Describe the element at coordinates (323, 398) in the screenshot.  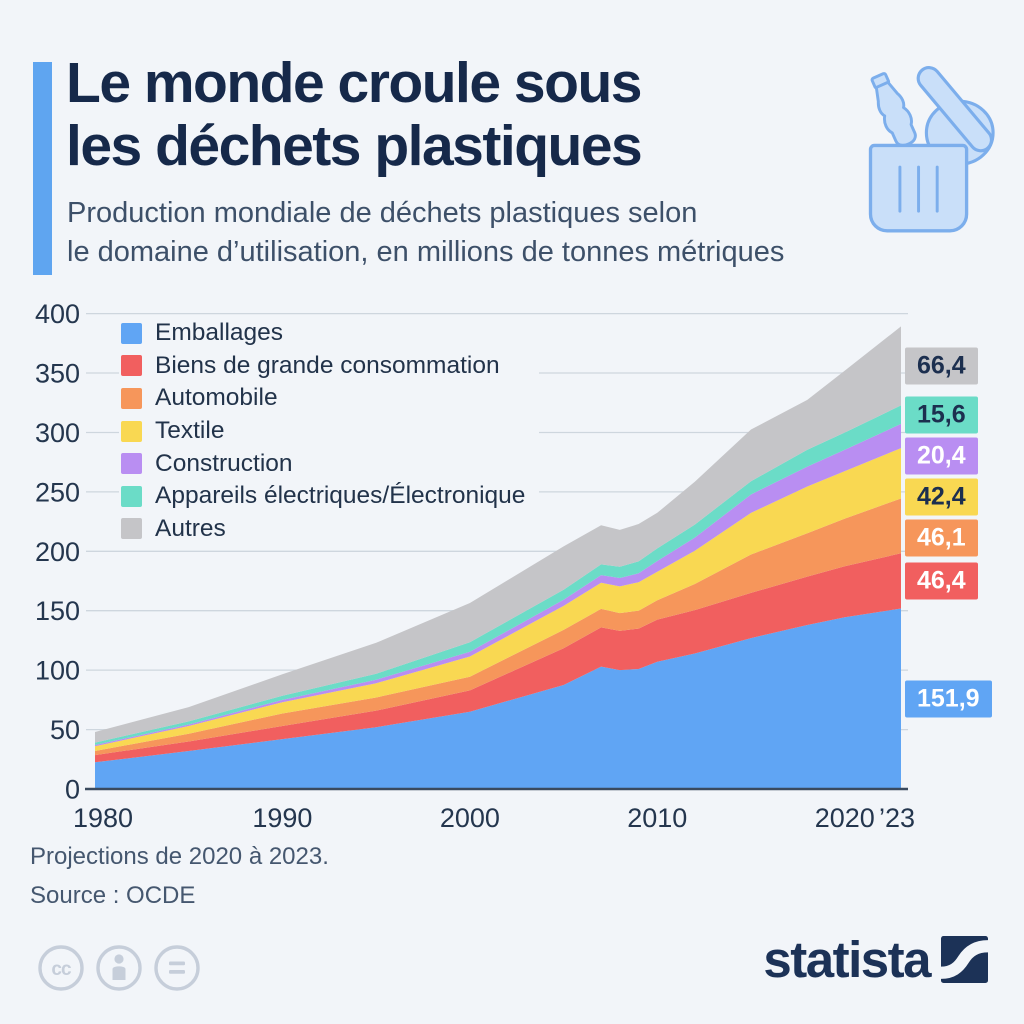
I see `legend-item-automobile: Automobile` at that location.